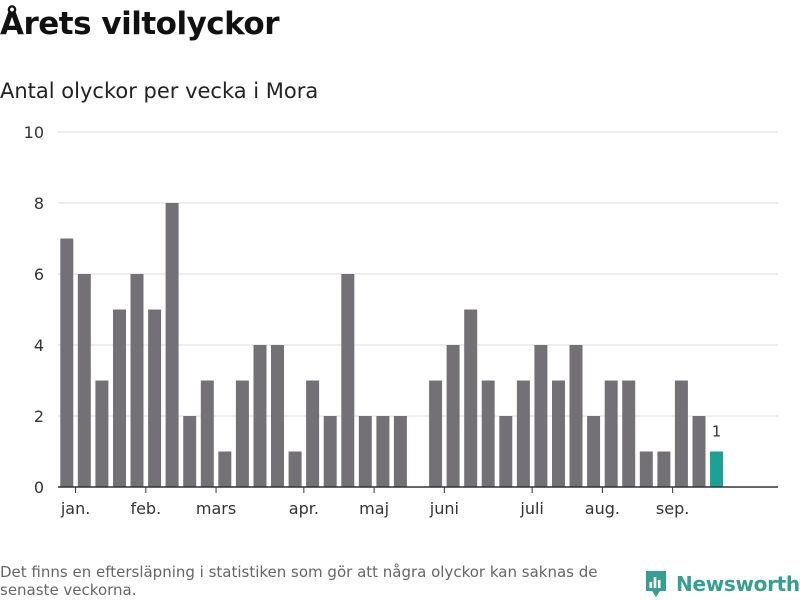 The height and width of the screenshot is (600, 800). I want to click on x-tick-label: maj, so click(374, 508).